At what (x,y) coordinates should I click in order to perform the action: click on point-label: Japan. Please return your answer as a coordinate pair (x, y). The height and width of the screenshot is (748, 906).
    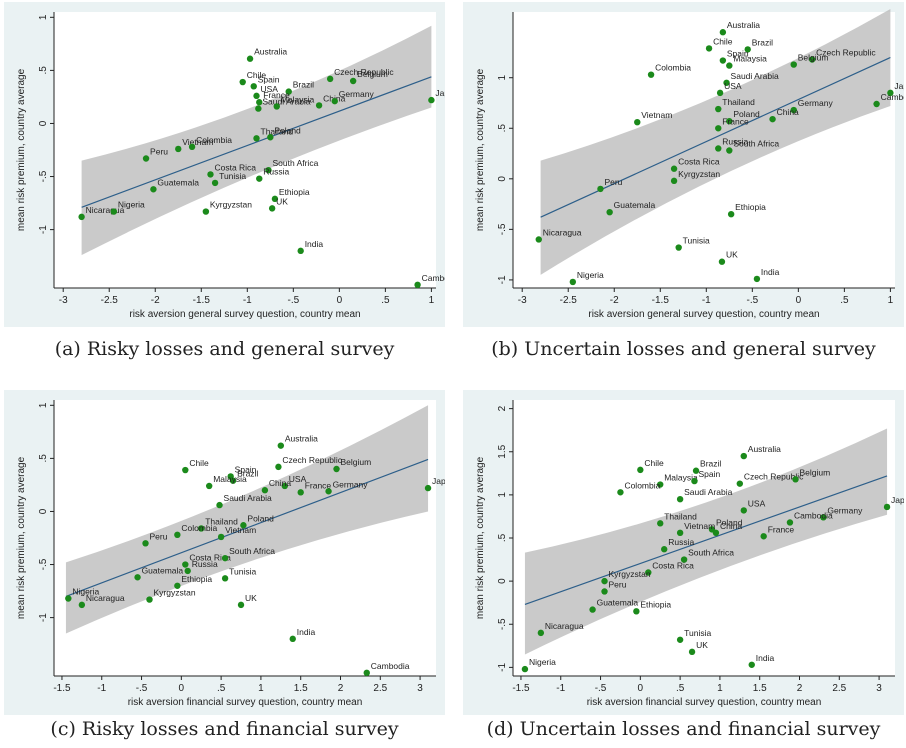
    Looking at the image, I should click on (899, 86).